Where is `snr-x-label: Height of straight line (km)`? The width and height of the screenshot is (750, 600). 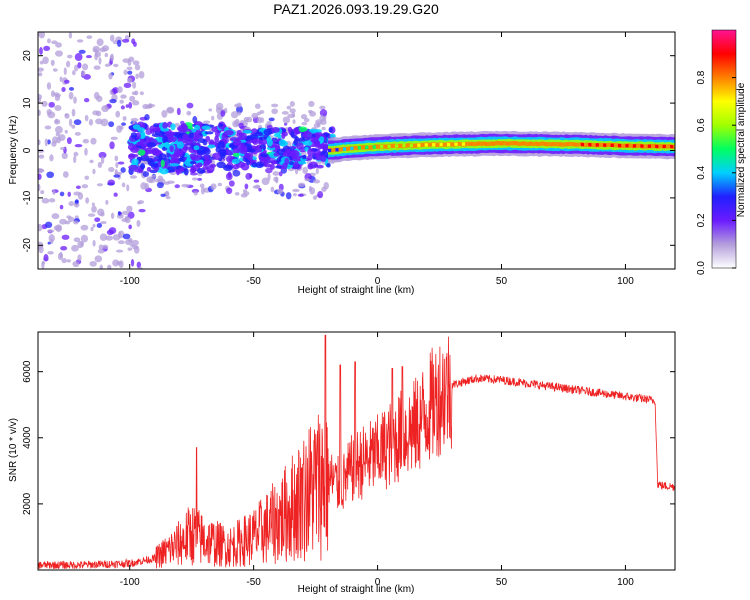 snr-x-label: Height of straight line (km) is located at coordinates (356, 589).